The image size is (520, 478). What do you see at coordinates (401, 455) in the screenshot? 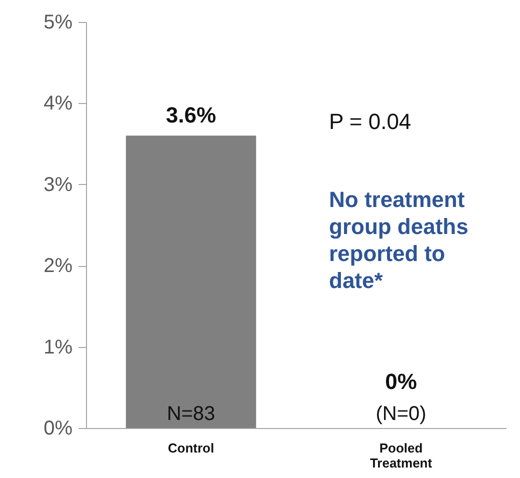
I see `x-tick-label: Pooled Treatment` at bounding box center [401, 455].